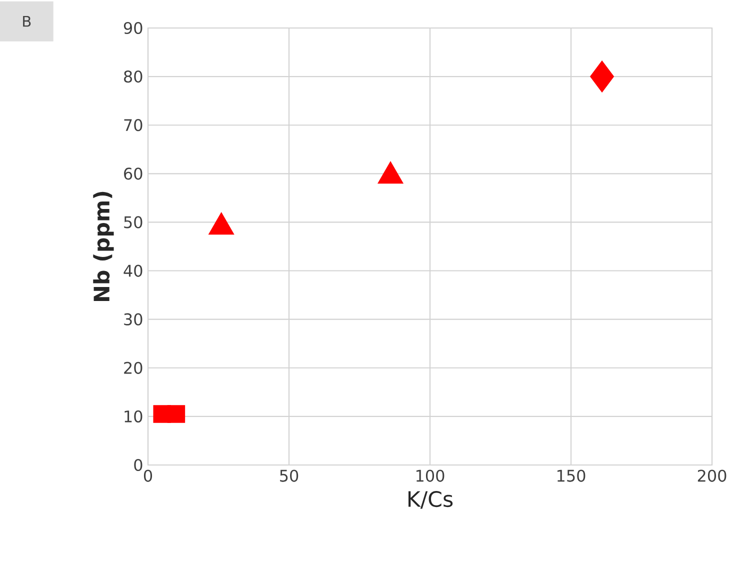 Image resolution: width=735 pixels, height=564 pixels. I want to click on y-tick-label: 30, so click(133, 319).